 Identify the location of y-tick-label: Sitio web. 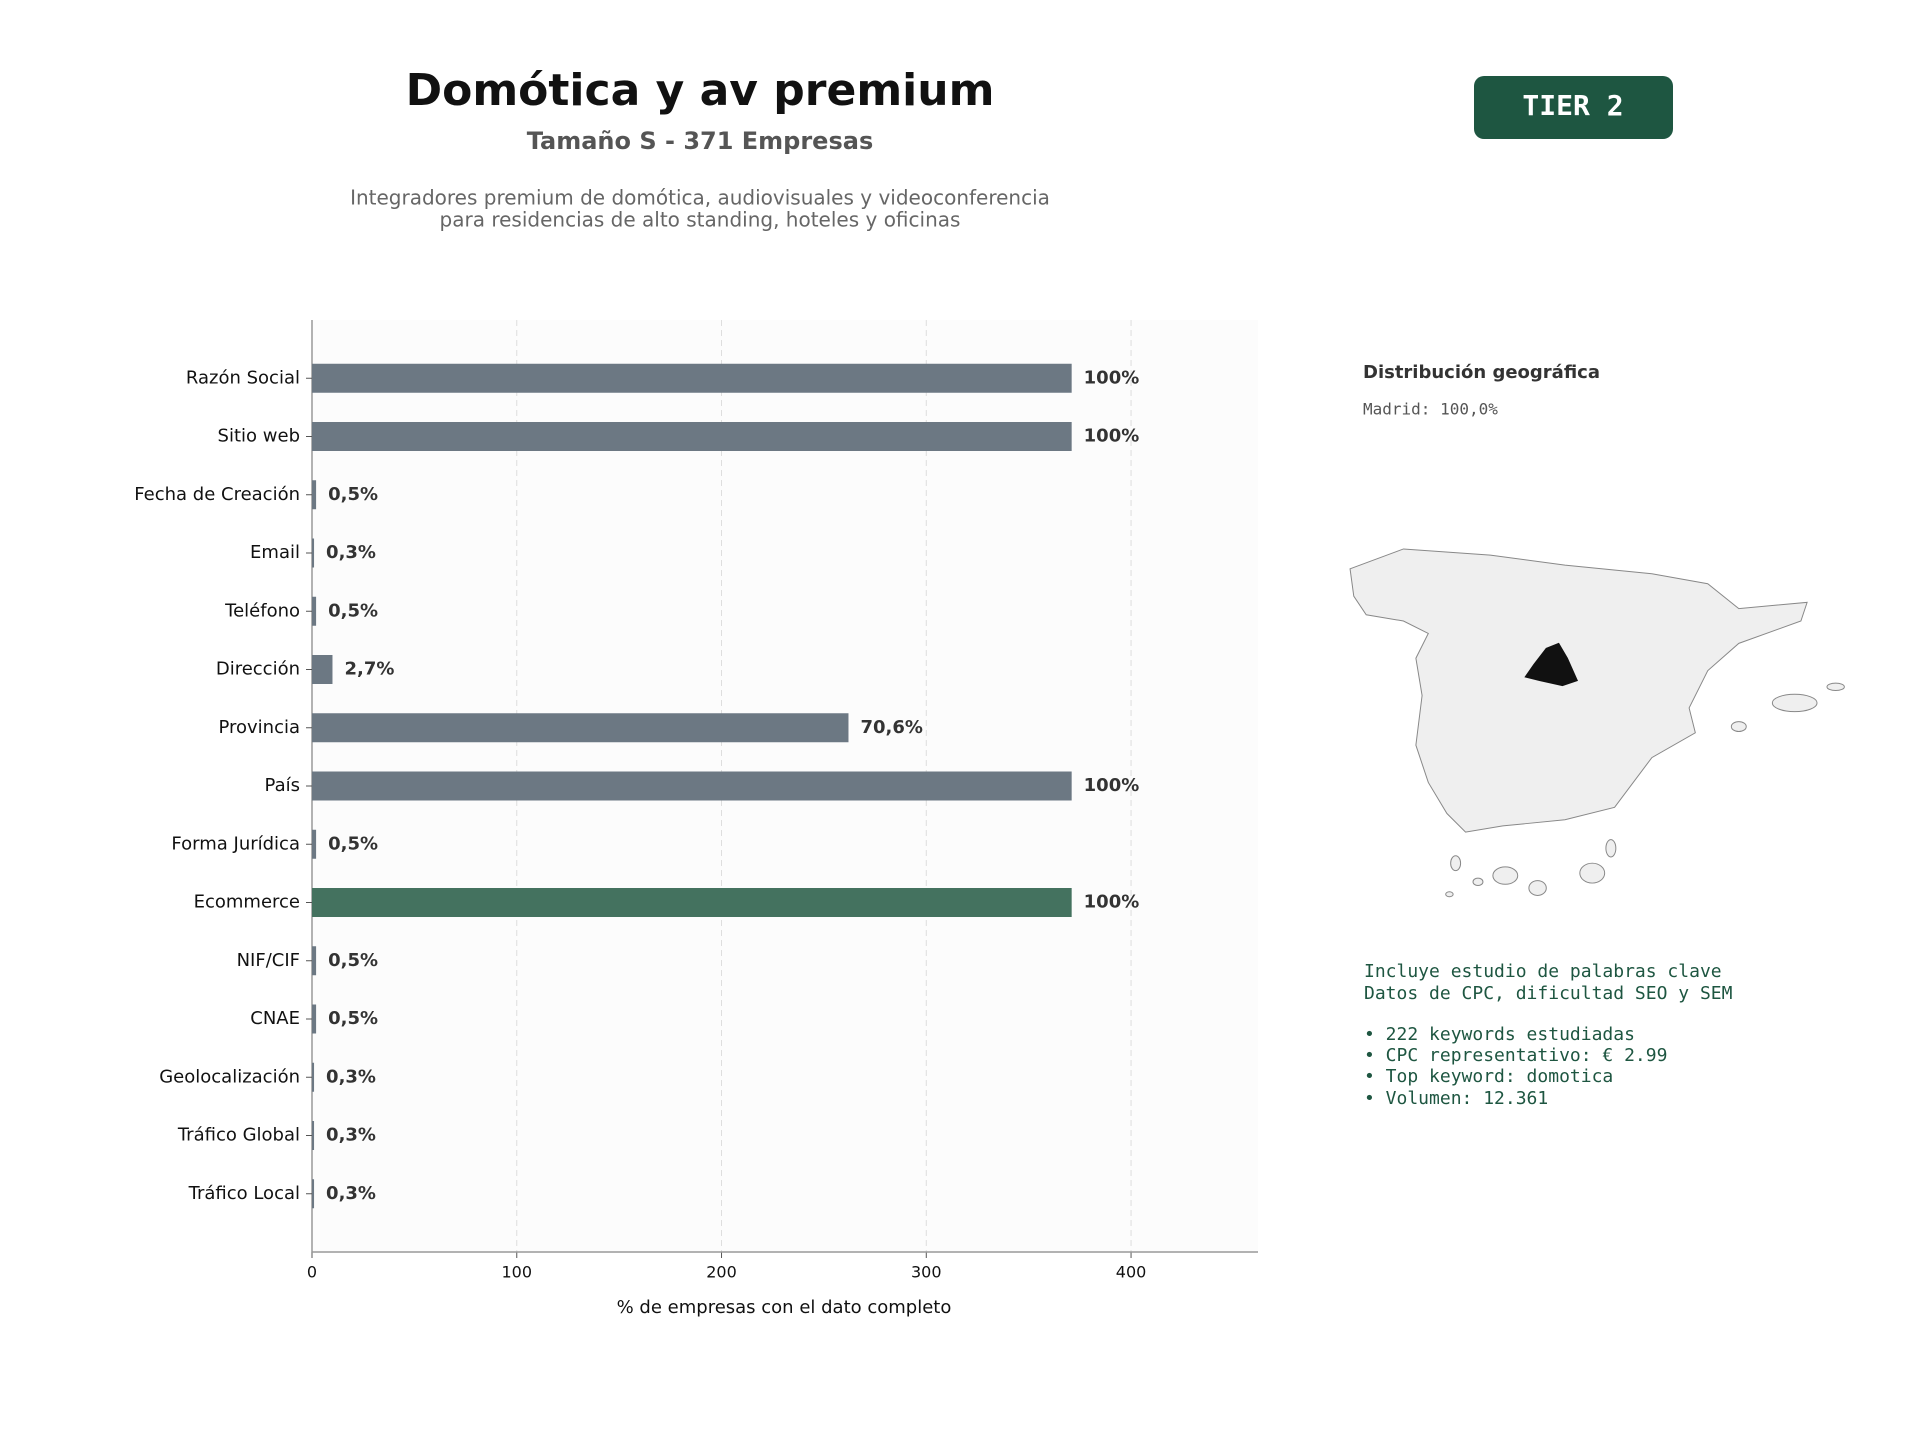
(259, 436).